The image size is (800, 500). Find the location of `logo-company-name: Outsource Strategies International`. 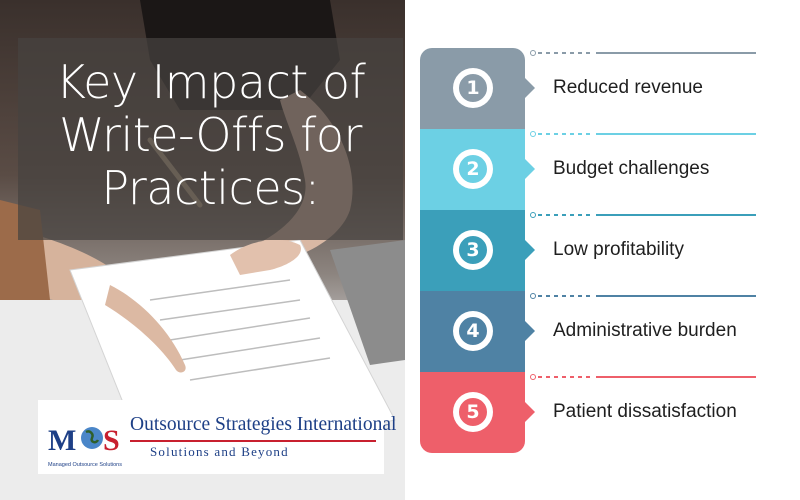

logo-company-name: Outsource Strategies International is located at coordinates (263, 424).